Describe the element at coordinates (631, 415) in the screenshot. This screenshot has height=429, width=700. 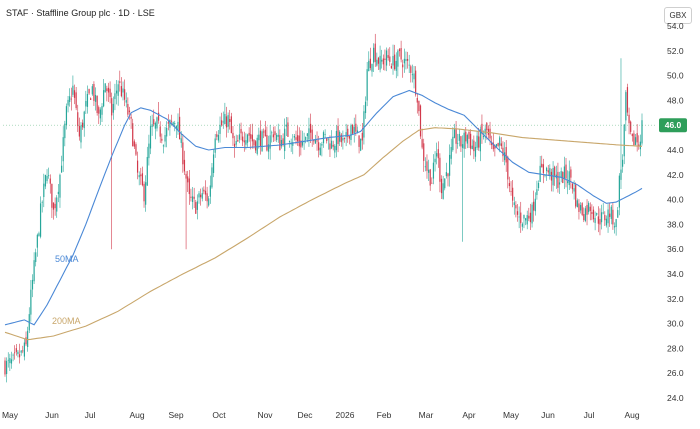
I see `x-tick-label: Aug` at that location.